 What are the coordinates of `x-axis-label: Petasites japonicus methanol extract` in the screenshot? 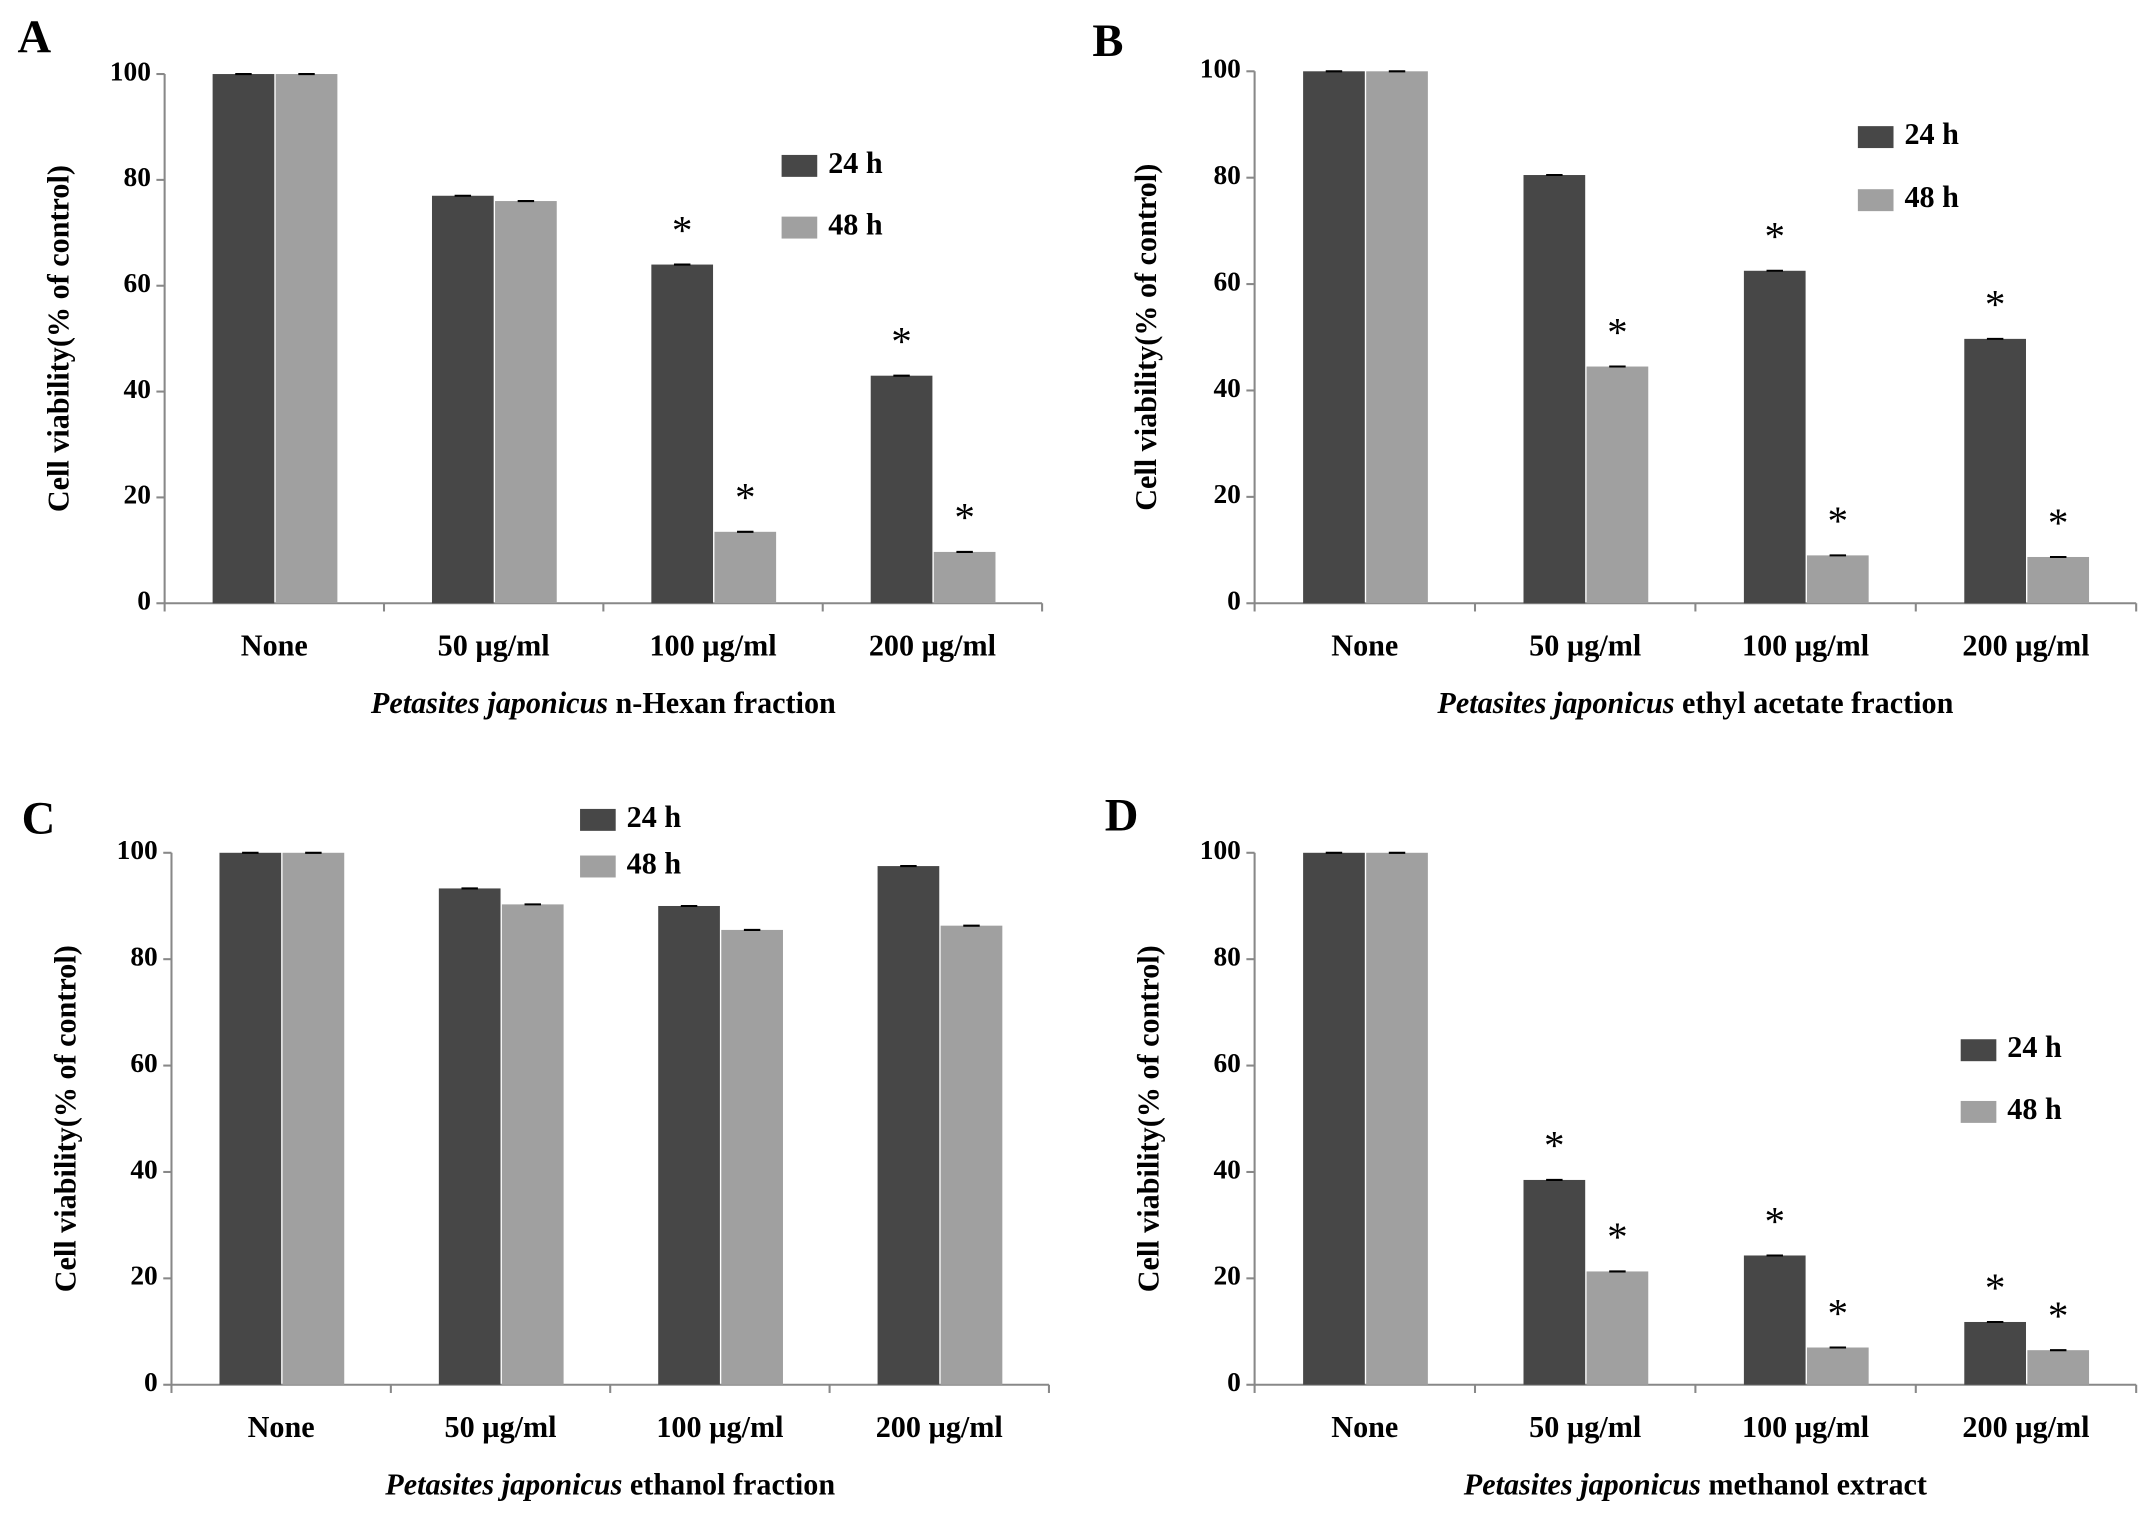 It's located at (1695, 1485).